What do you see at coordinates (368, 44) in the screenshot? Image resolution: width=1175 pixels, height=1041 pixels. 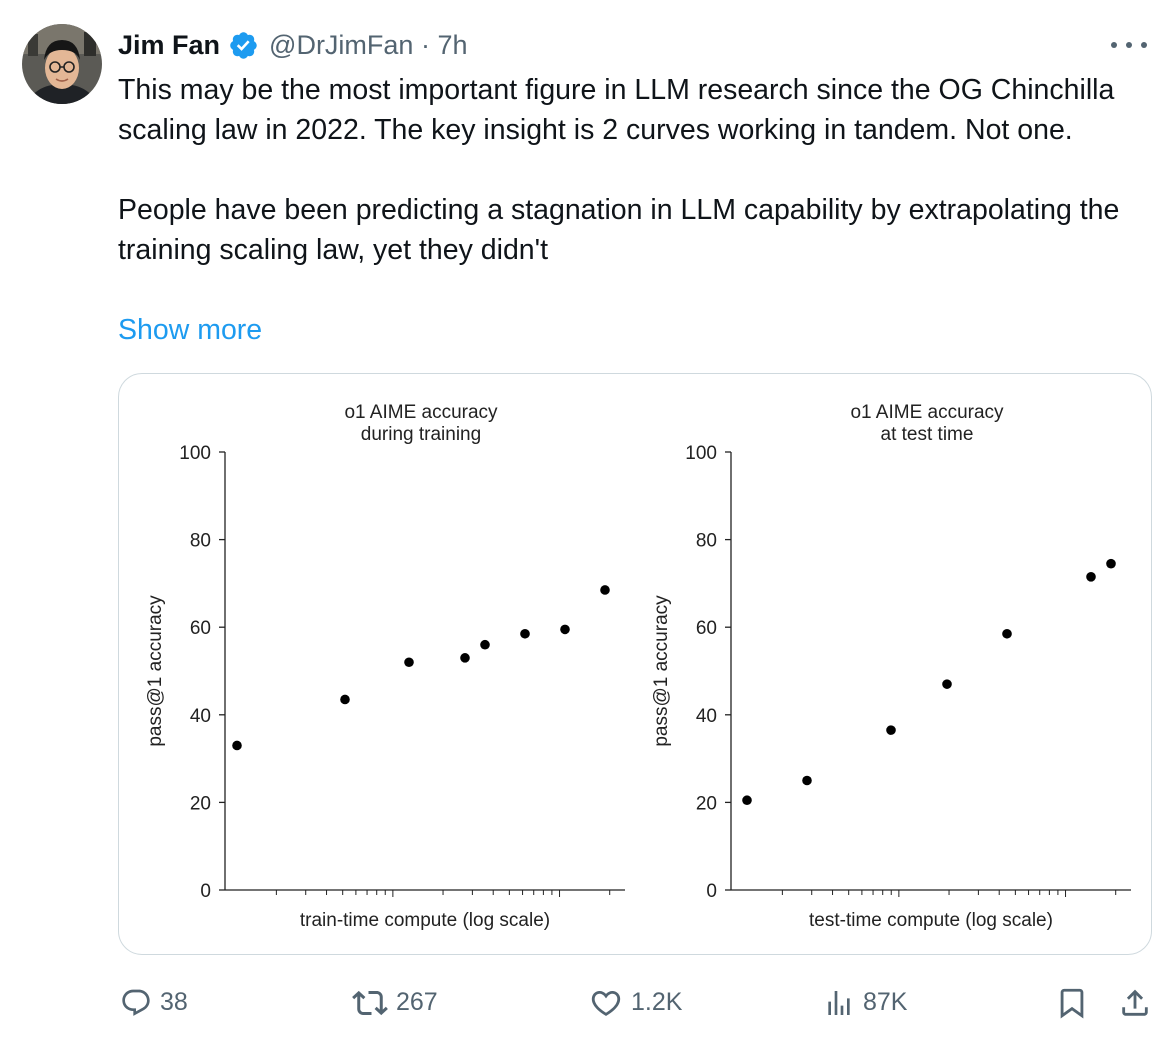 I see `handle-and-time: @DrJimFan · 7h` at bounding box center [368, 44].